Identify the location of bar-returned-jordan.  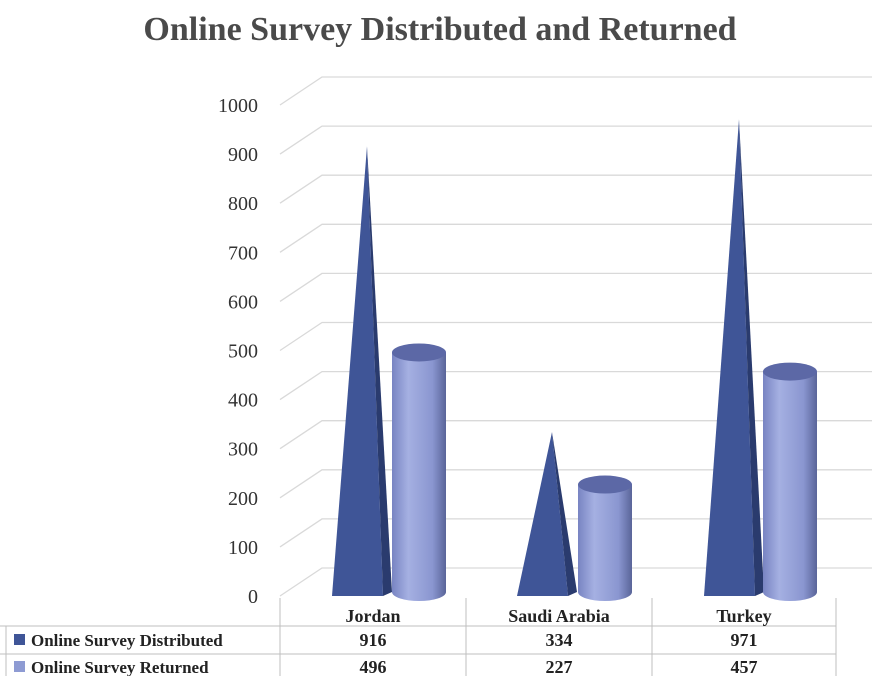
(419, 472).